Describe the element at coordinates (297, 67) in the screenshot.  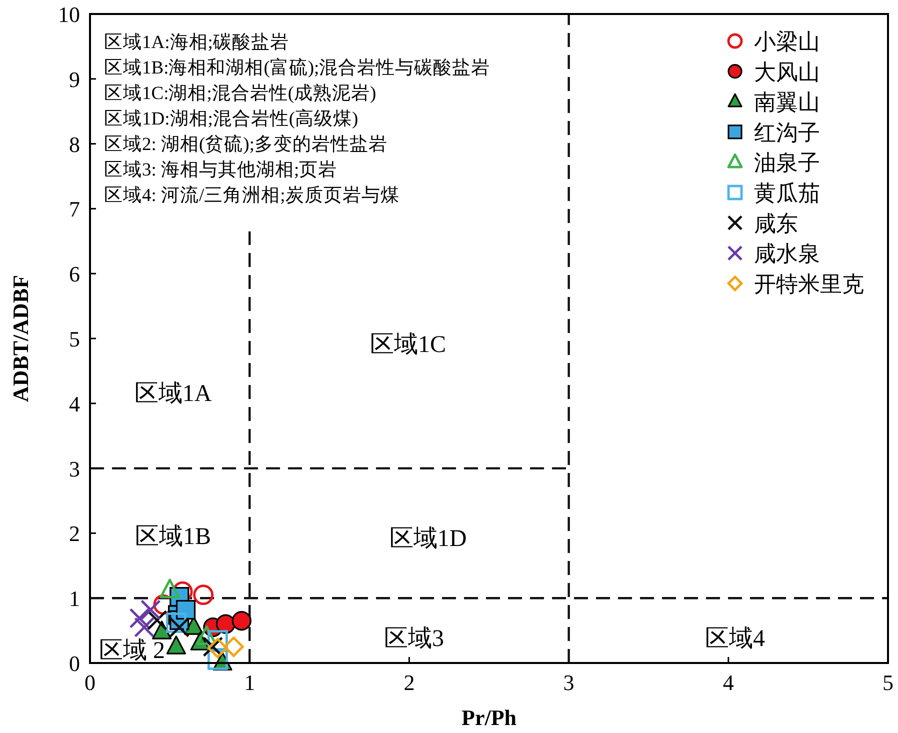
I see `annotation: 区域1B:海相和湖相(富硫);混合岩性与碳酸盐岩` at that location.